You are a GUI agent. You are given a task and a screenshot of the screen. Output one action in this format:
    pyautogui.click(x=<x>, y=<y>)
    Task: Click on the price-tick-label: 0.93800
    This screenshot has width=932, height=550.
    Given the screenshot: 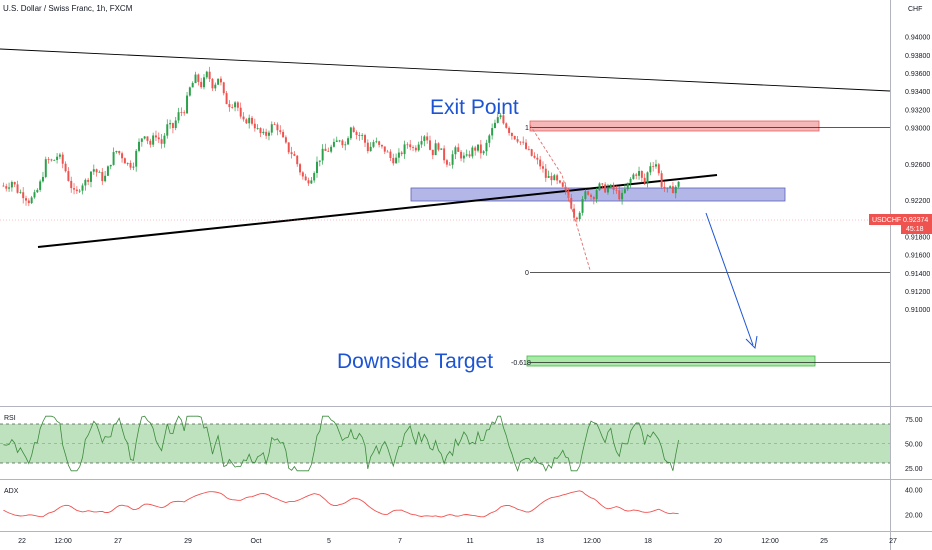 What is the action you would take?
    pyautogui.click(x=917, y=56)
    